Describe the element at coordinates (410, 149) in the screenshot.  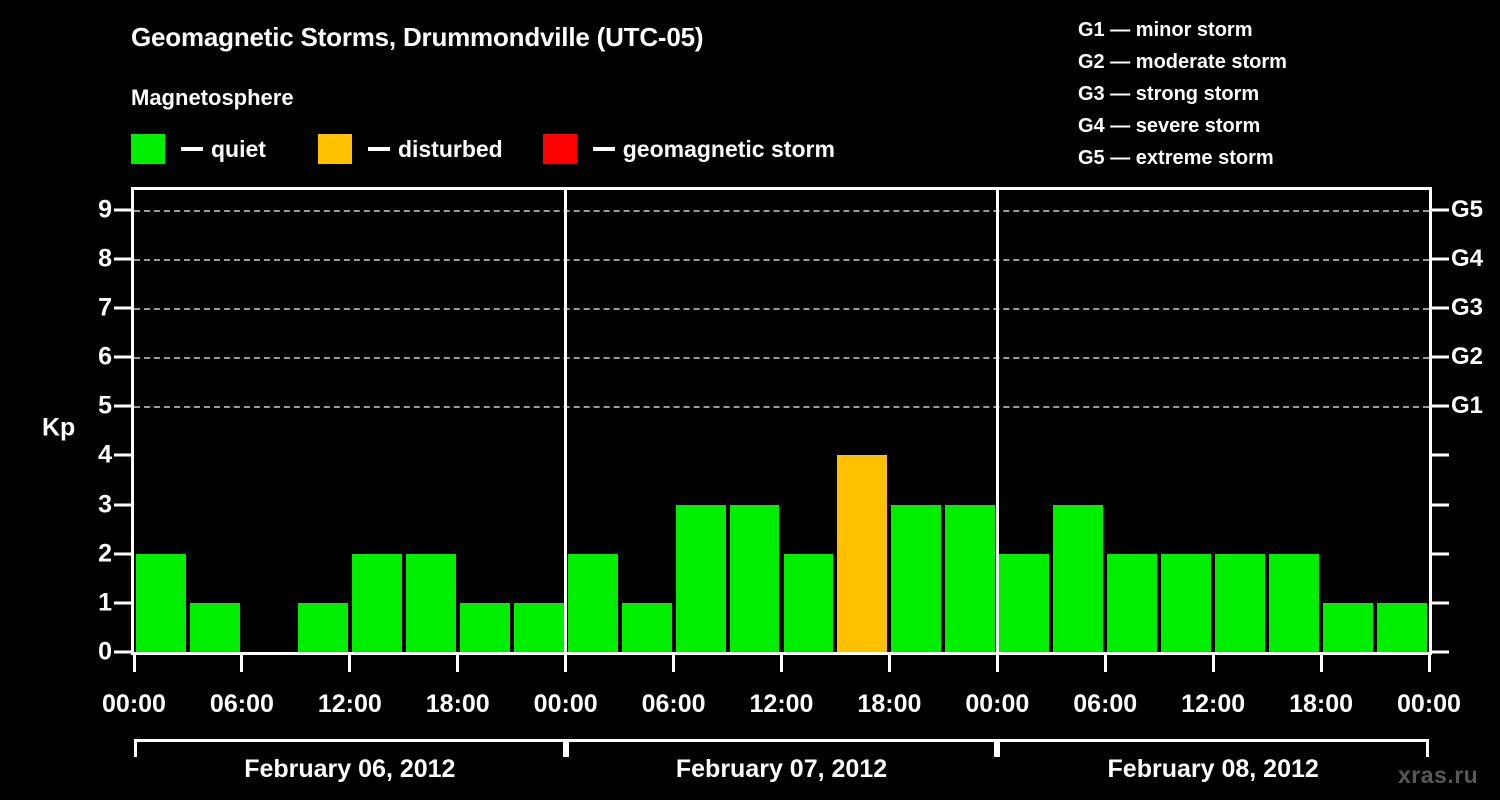
I see `legend-entry-disturbed: disturbed` at that location.